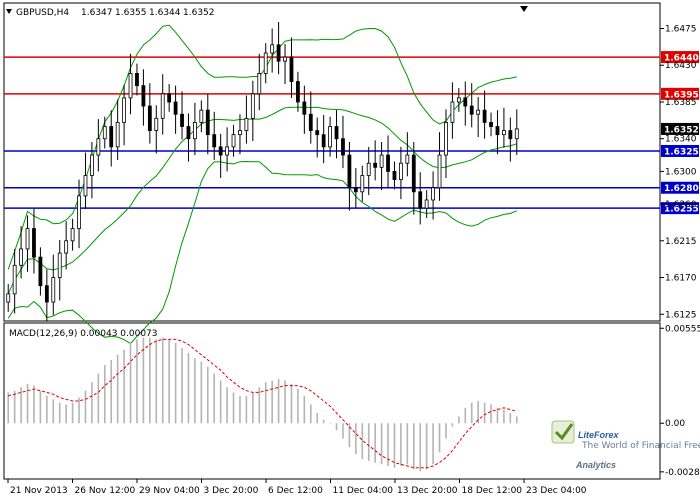 This screenshot has width=700, height=500. I want to click on level-label: 1.6255, so click(681, 210).